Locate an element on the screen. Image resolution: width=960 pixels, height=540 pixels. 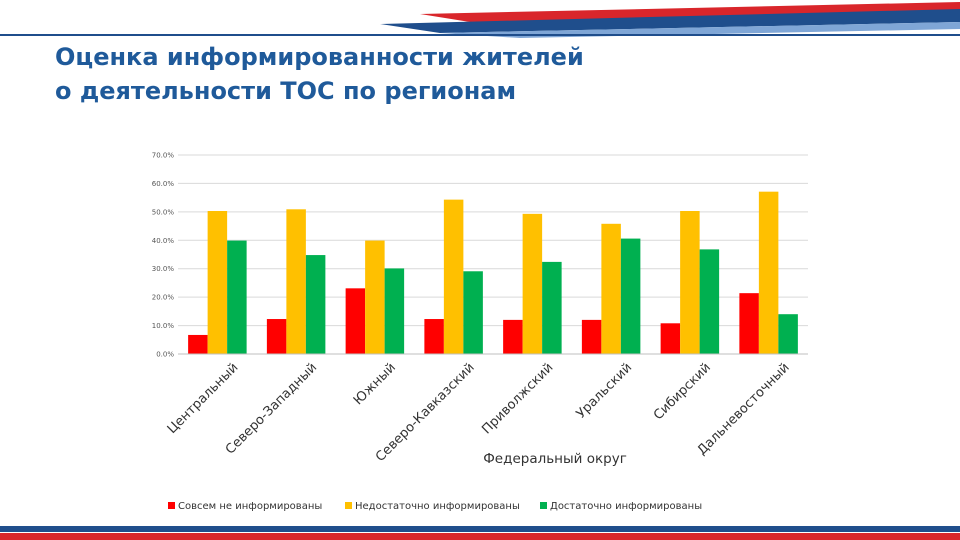
y-tick-label: 70.0% is located at coordinates (163, 156).